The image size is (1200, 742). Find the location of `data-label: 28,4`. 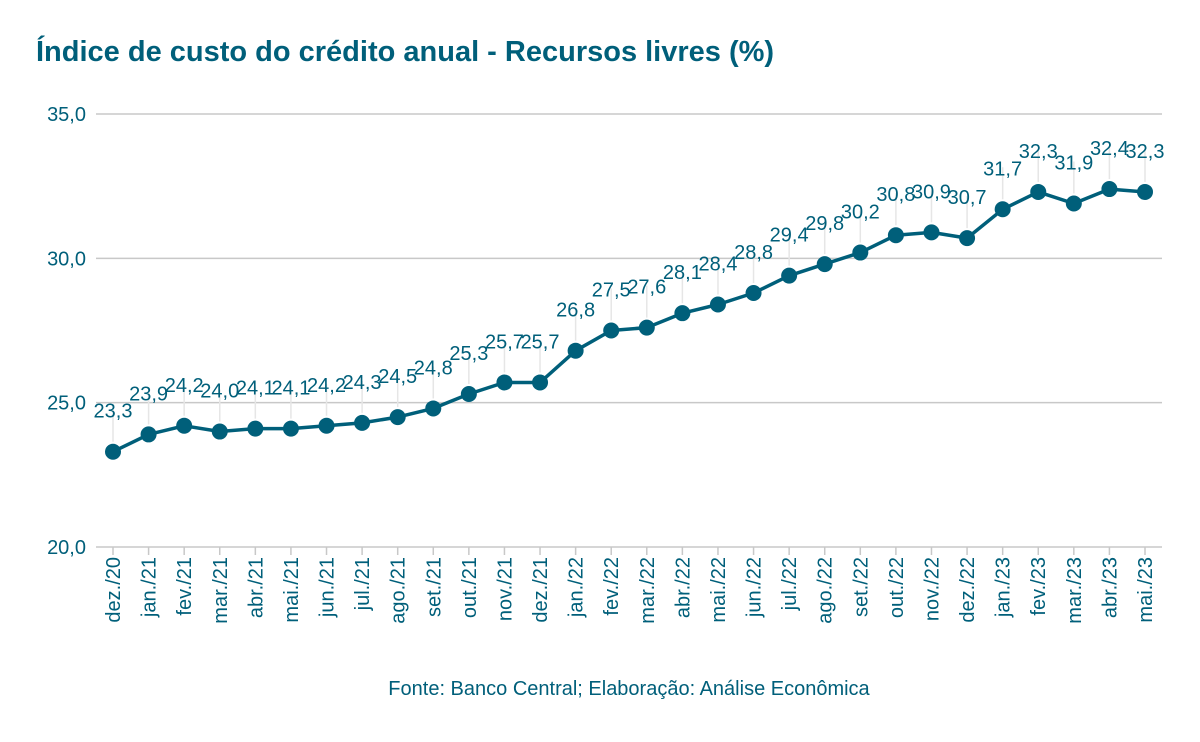

data-label: 28,4 is located at coordinates (717, 265).